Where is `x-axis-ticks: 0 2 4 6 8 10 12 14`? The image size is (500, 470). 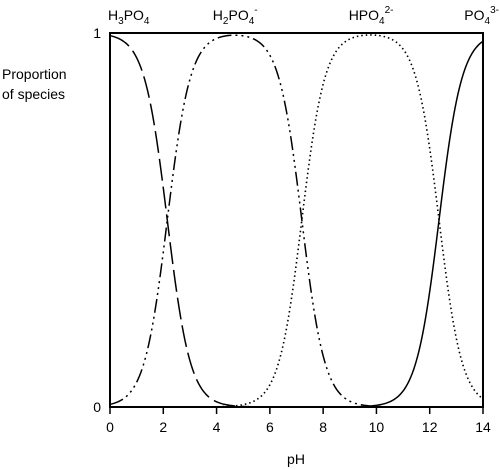
x-axis-ticks: 0 2 4 6 8 10 12 14 is located at coordinates (298, 421).